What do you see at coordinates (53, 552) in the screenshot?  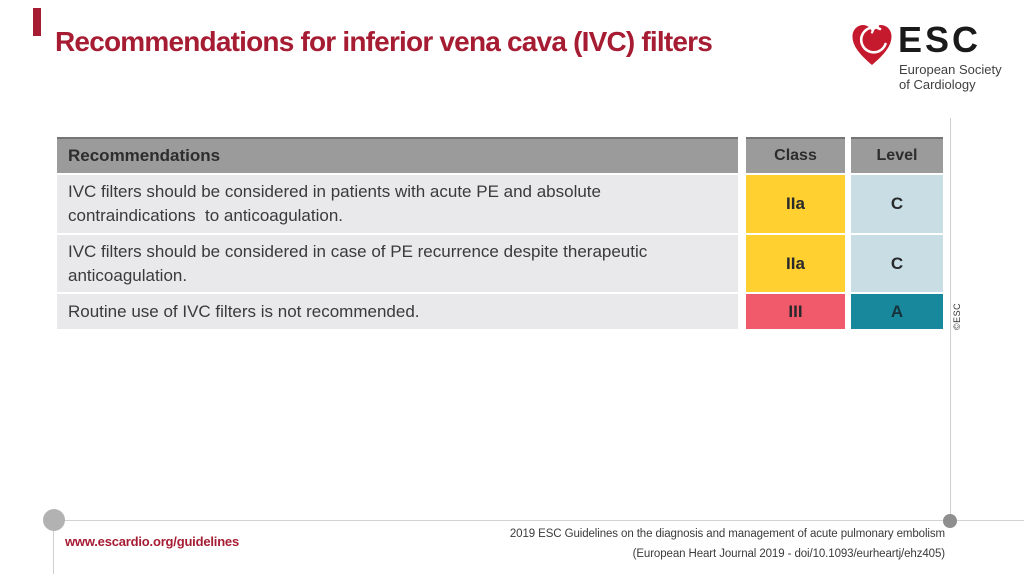 I see `bottom-left-guide-line` at bounding box center [53, 552].